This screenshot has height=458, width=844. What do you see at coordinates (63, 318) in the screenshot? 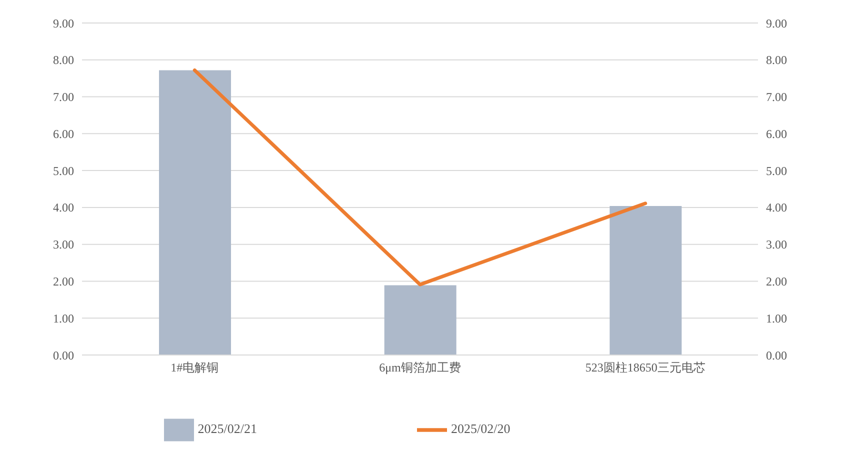
I see `y-tick-label: 1.00` at bounding box center [63, 318].